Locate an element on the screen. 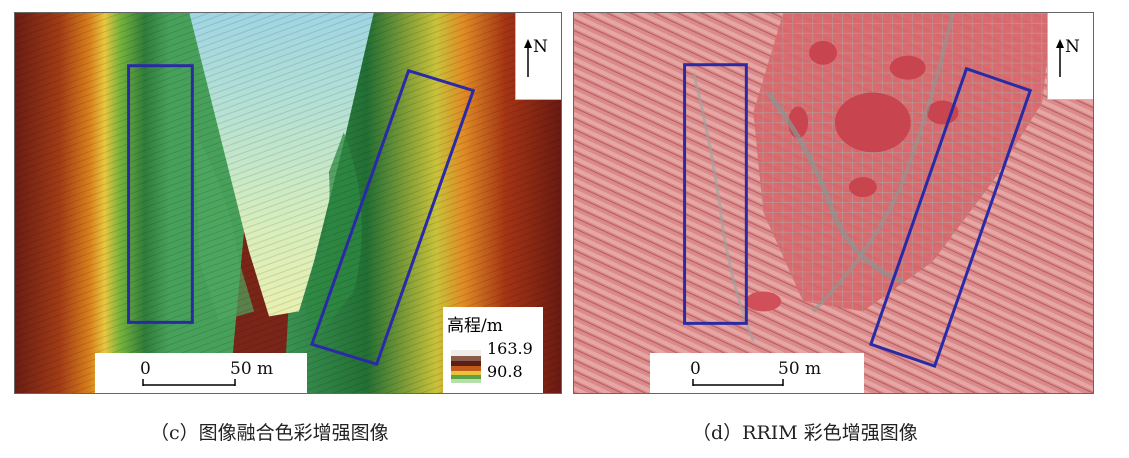 The image size is (1129, 458). legend-min-value: 90.8 is located at coordinates (505, 371).